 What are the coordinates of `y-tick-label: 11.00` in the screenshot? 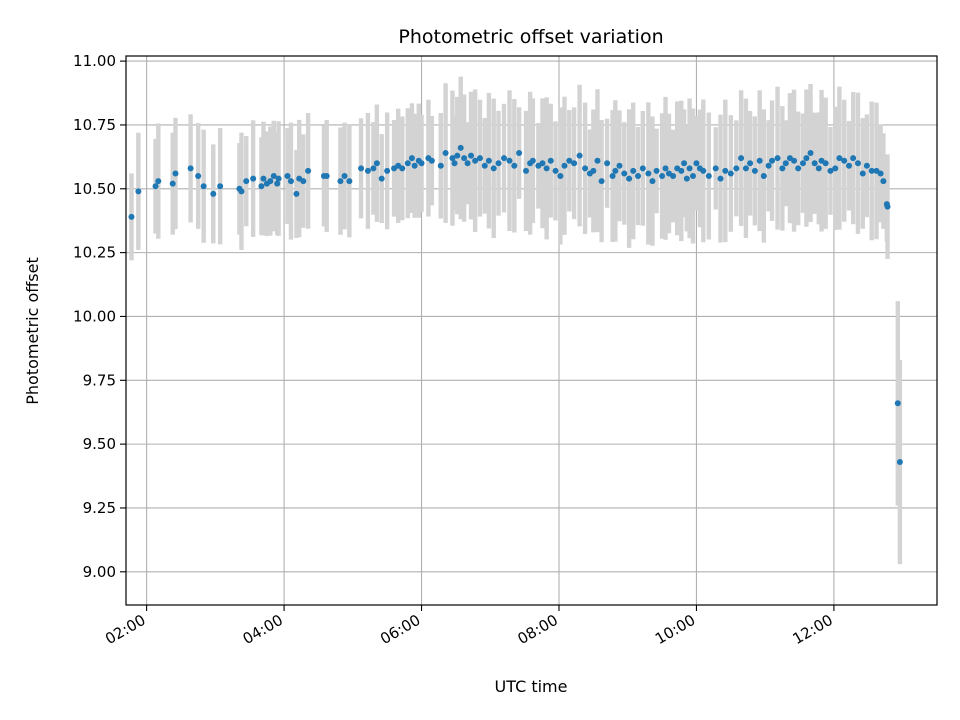 It's located at (94, 61).